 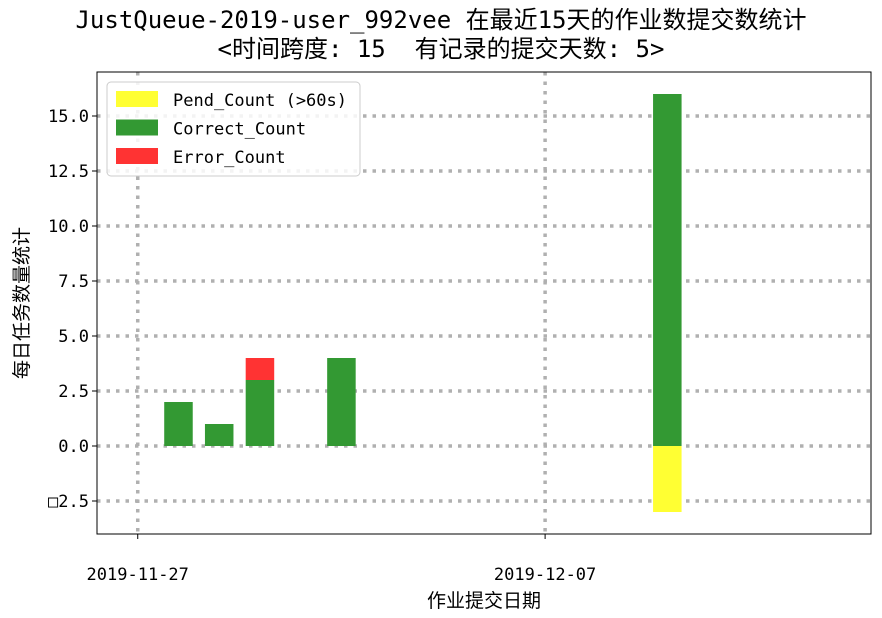 I want to click on legend-box, so click(x=233, y=129).